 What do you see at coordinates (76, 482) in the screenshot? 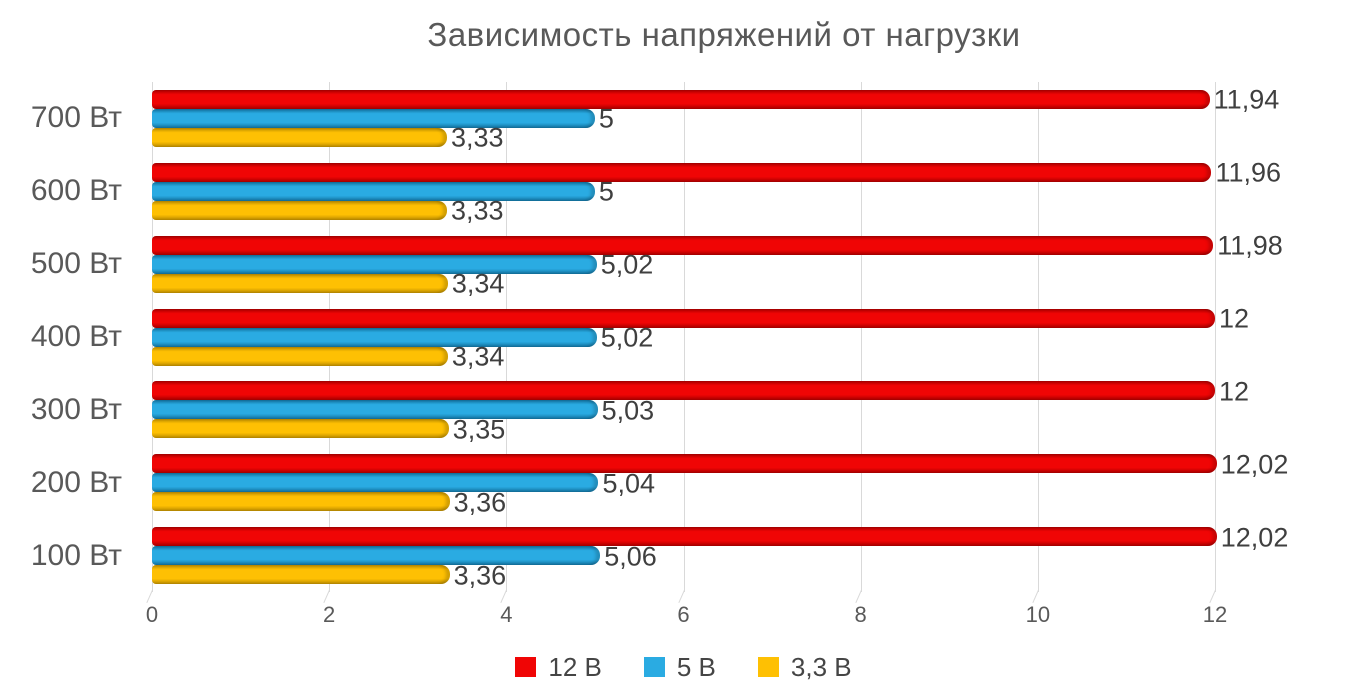
I see `category-label: 200 Вт` at bounding box center [76, 482].